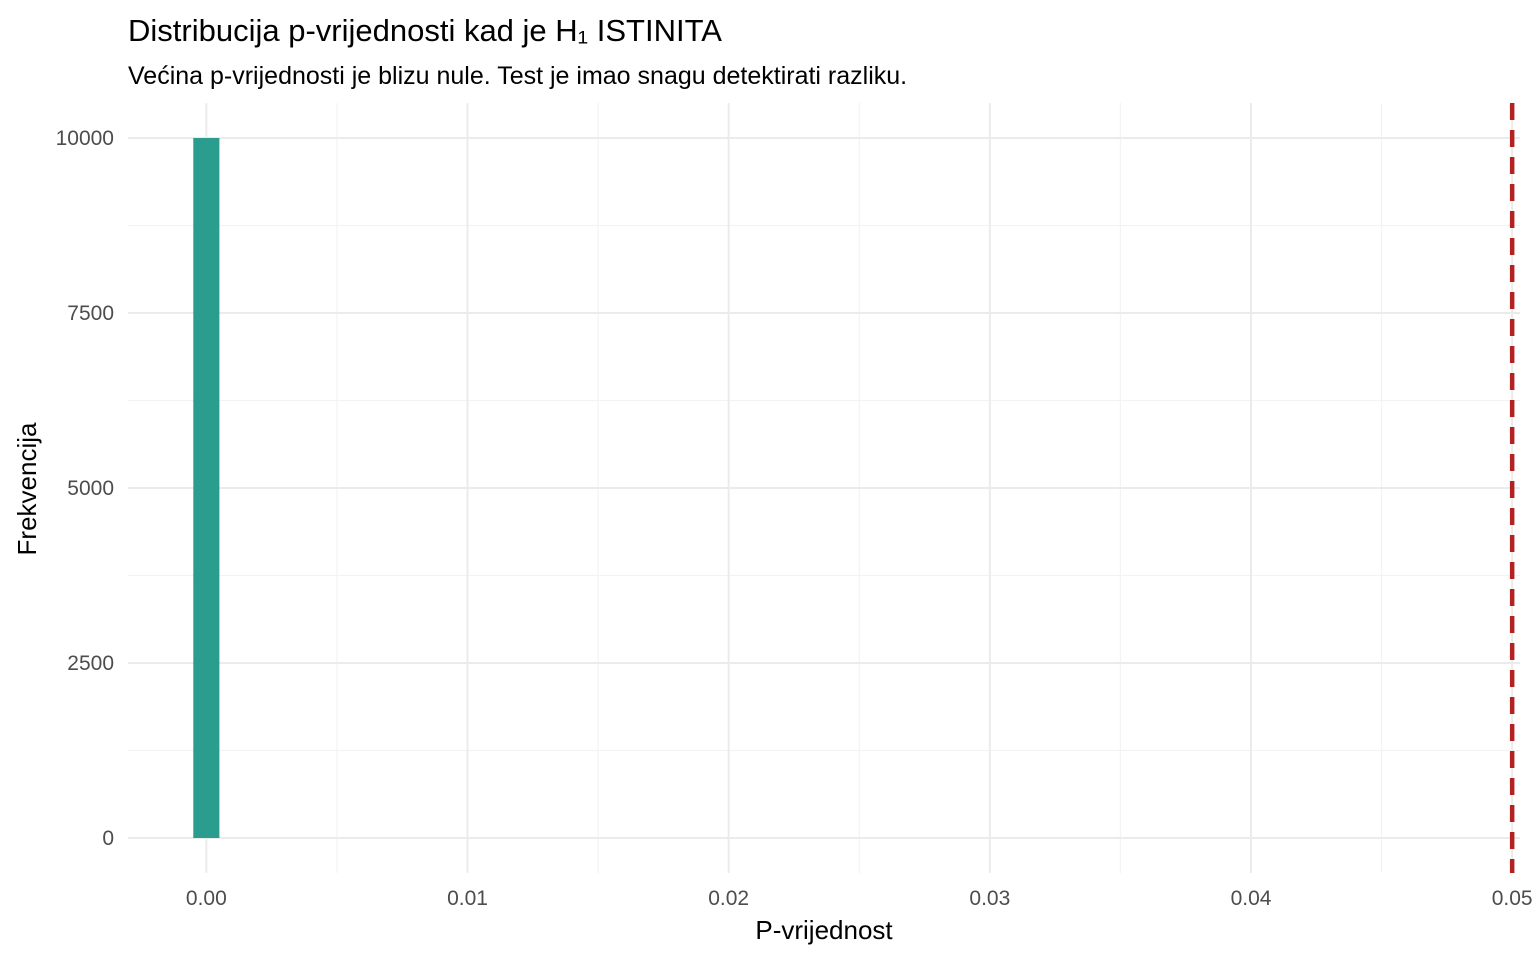 The image size is (1536, 960). I want to click on x-tick-label: 0.02, so click(728, 898).